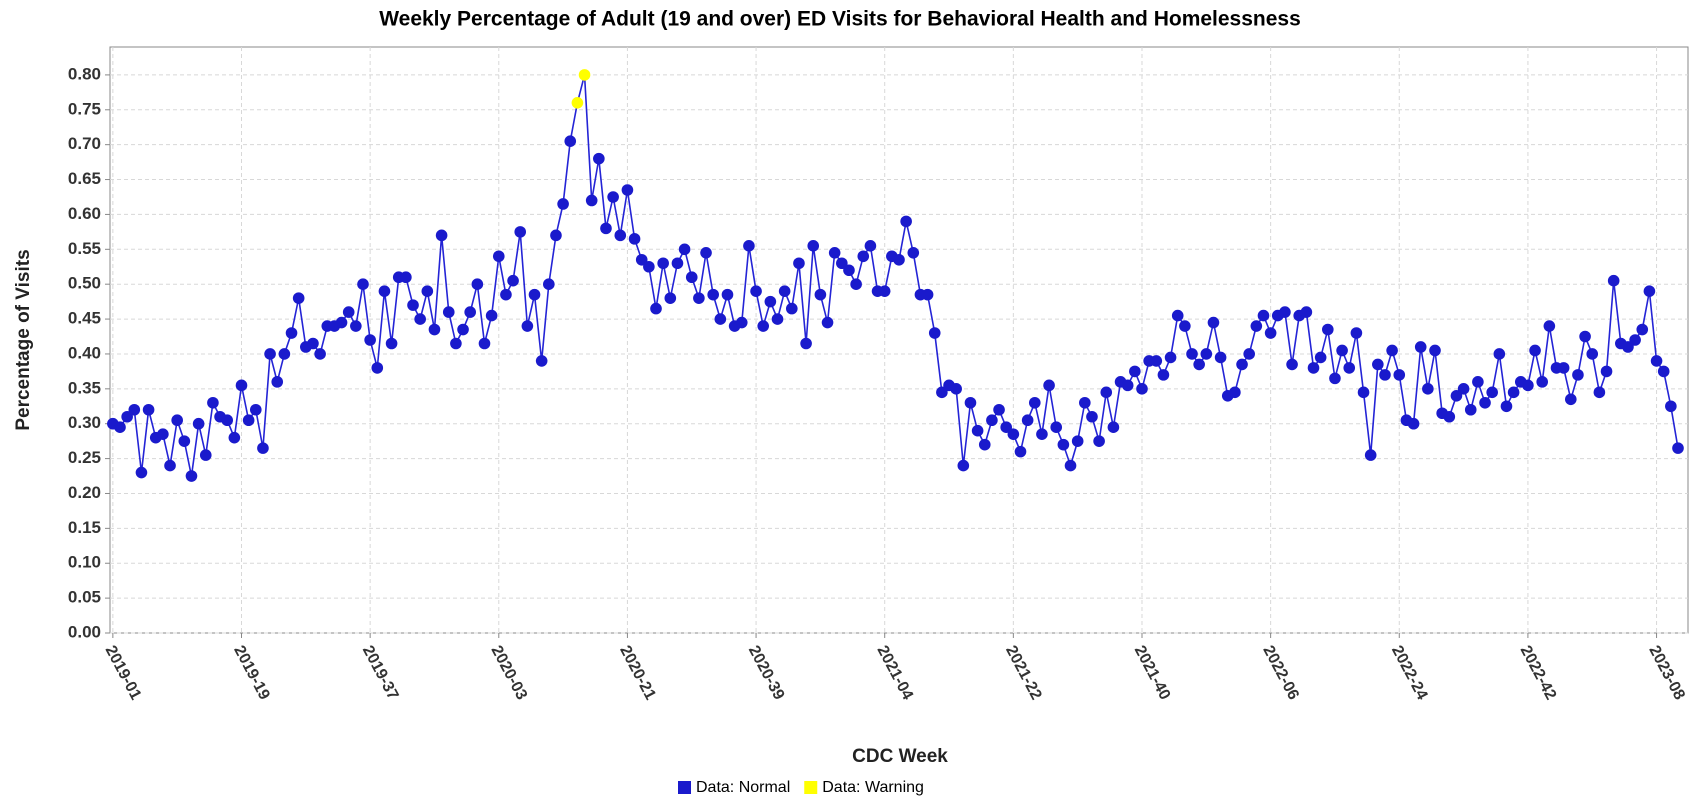 The image size is (1703, 800). I want to click on y-tick-label: 0.50, so click(84, 283).